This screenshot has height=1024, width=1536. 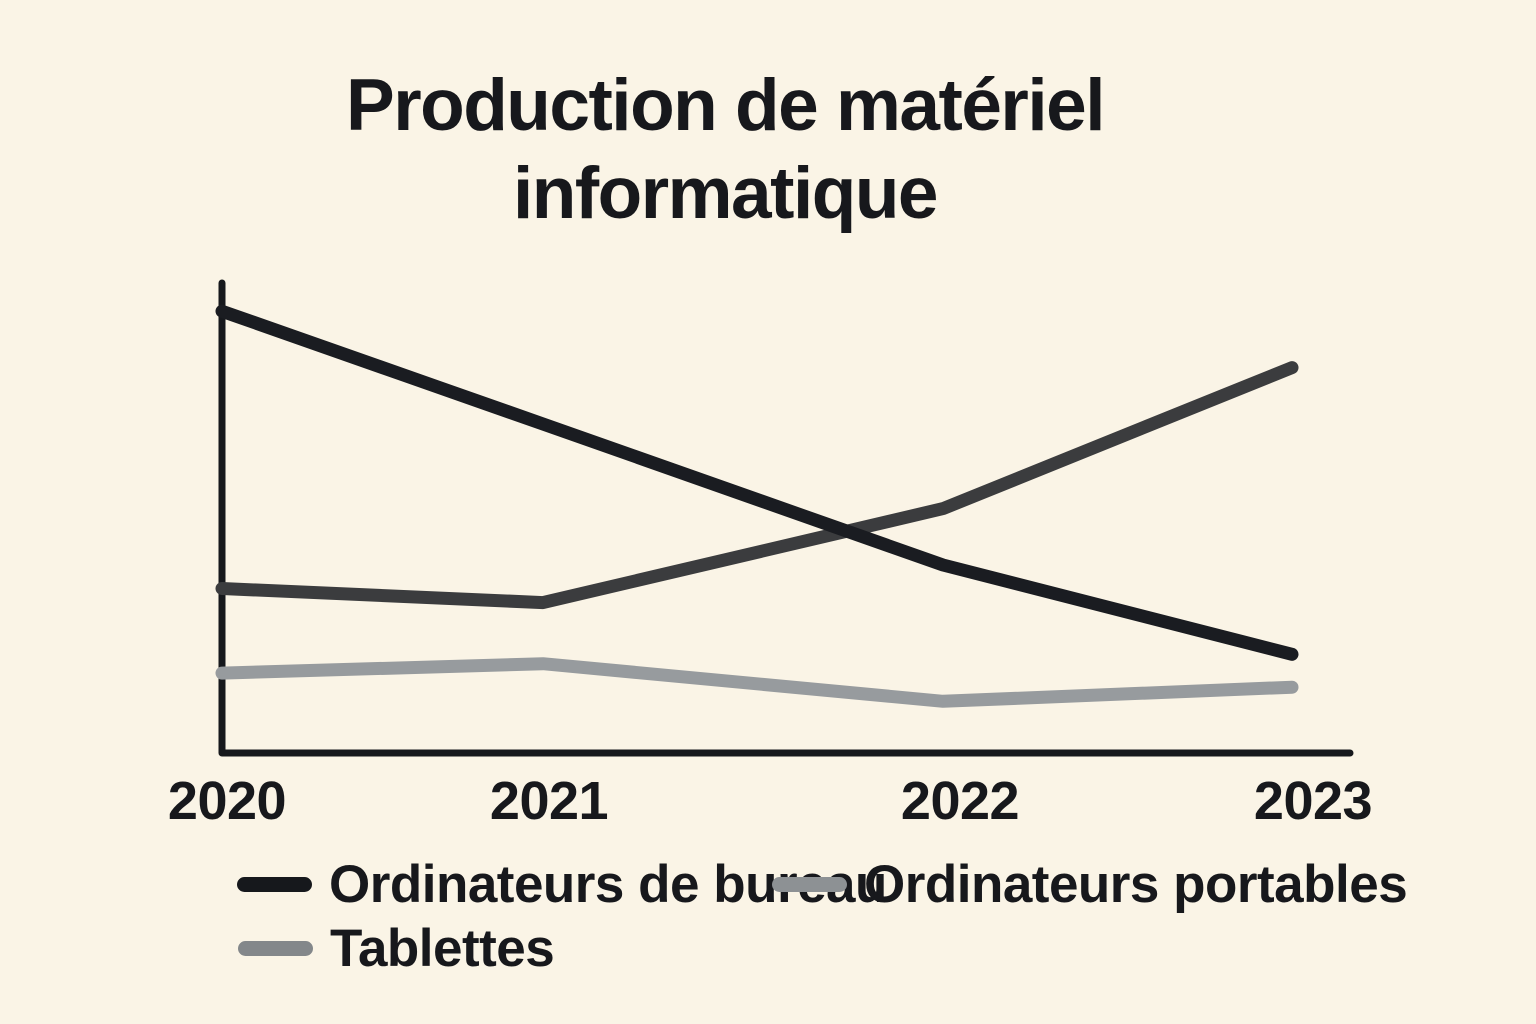 I want to click on legend-item-ordinateurs-portables: Ordinateurs portables, so click(x=1090, y=884).